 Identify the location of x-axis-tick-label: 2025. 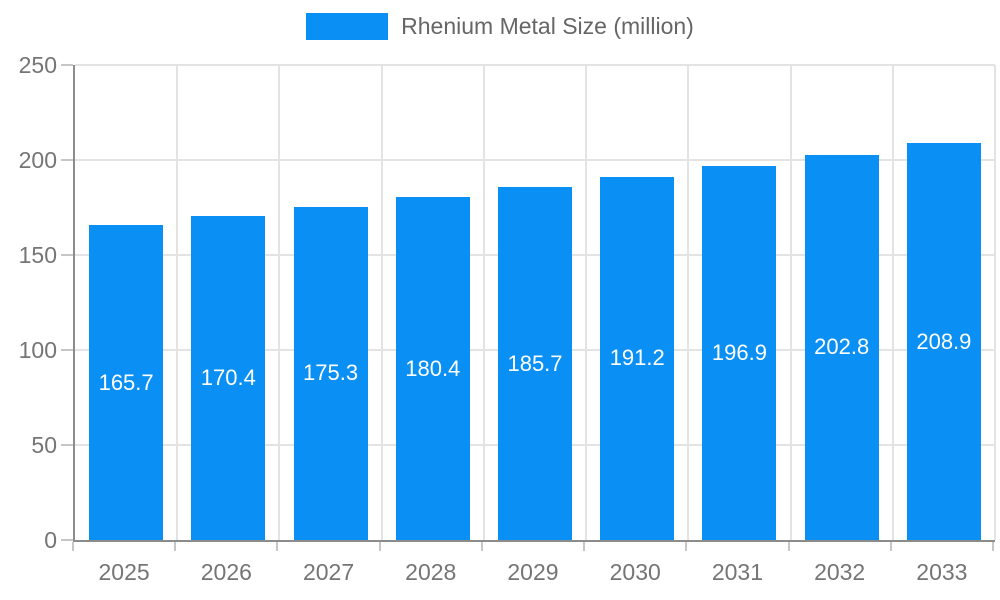
(124, 572).